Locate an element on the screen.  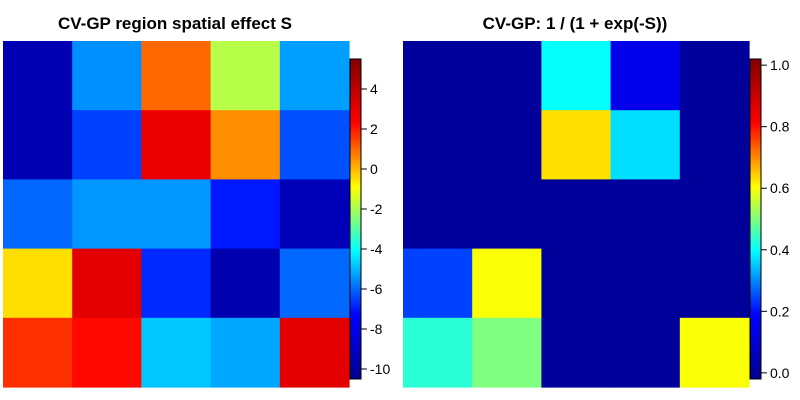
chart-title: CV-GP: 1 / (1 + exp(-S)) is located at coordinates (575, 23).